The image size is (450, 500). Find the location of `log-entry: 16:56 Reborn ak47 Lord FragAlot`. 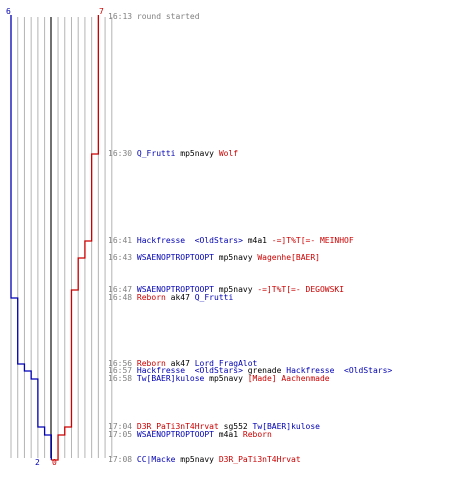

log-entry: 16:56 Reborn ak47 Lord FragAlot is located at coordinates (182, 364).